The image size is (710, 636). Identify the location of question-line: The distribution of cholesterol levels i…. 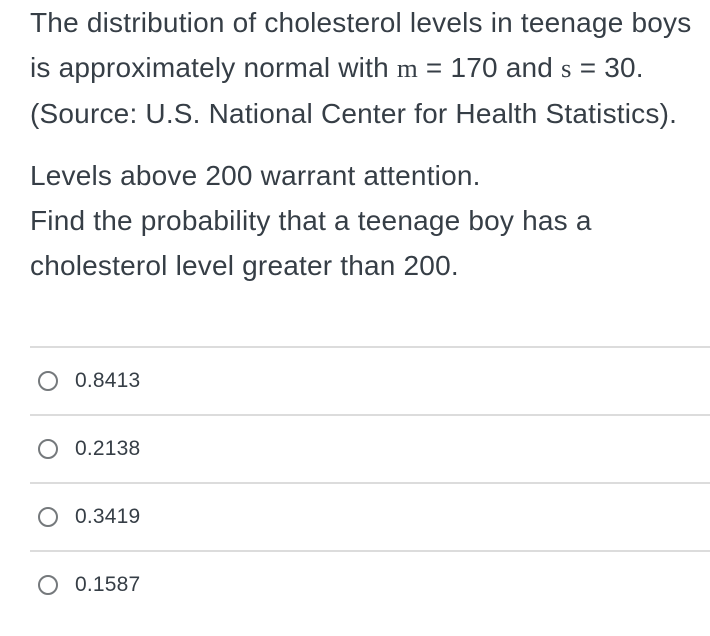
(361, 22).